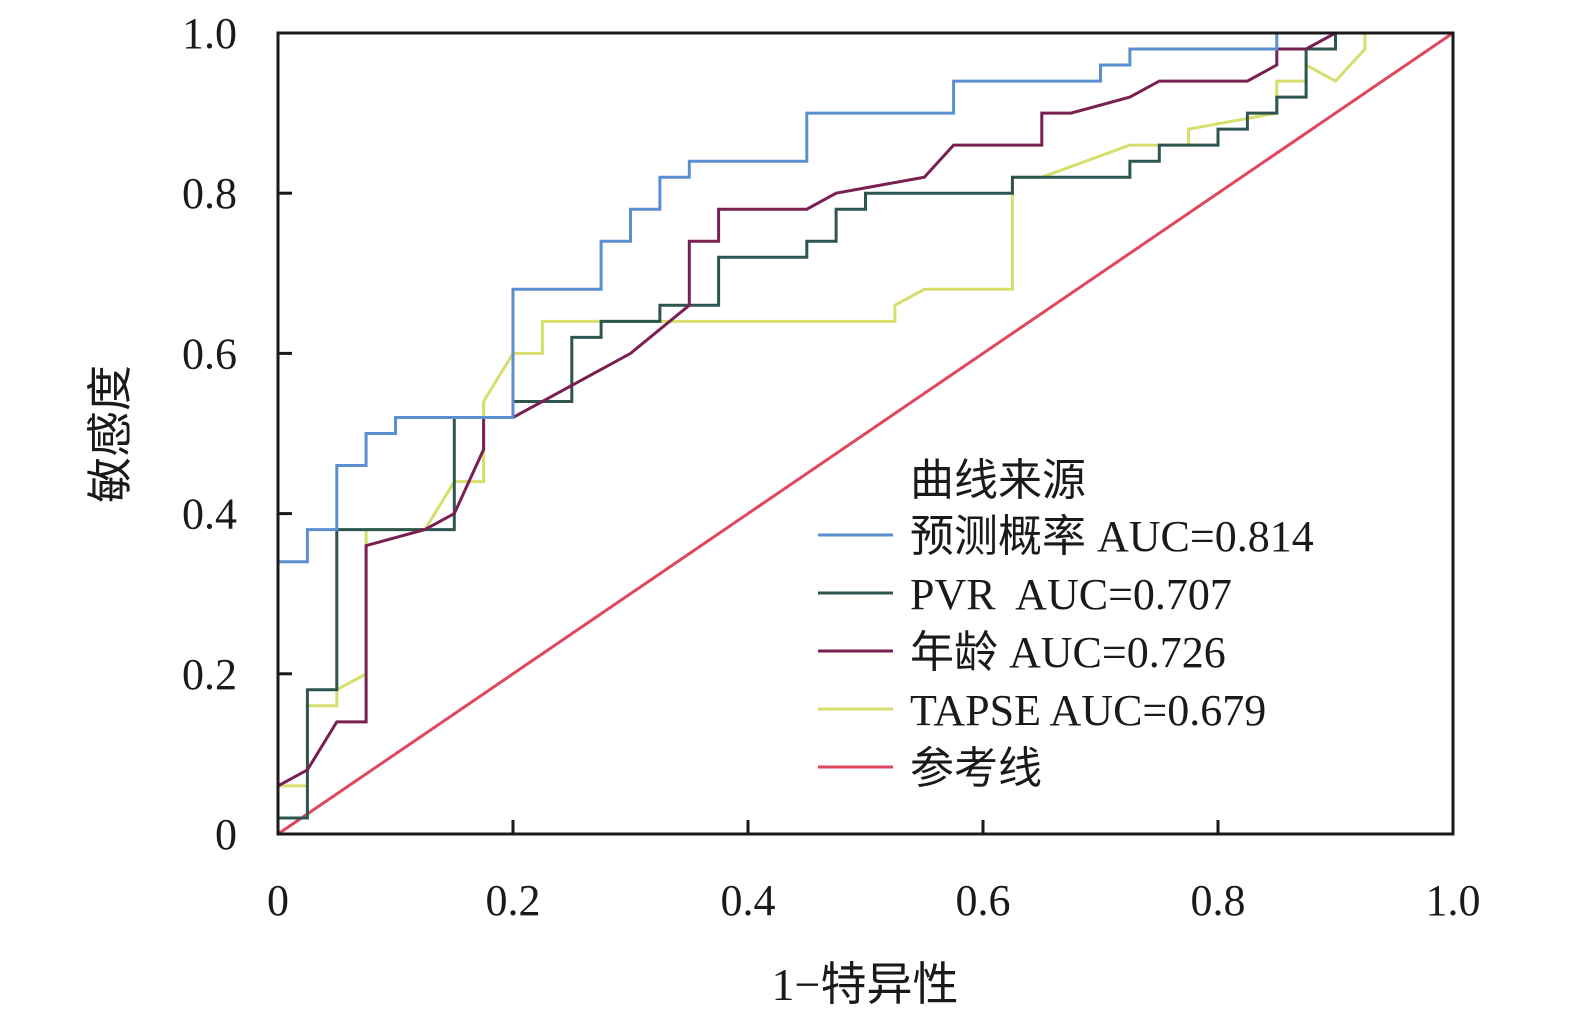  I want to click on y-tick-label: 0.2, so click(209, 674).